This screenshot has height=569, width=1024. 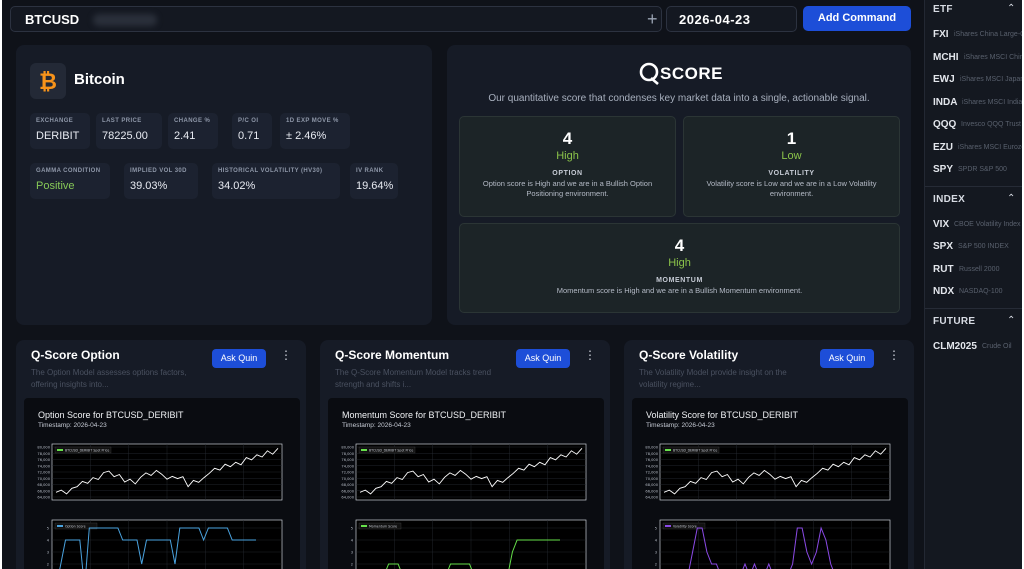 I want to click on ticker-symbol: EZU, so click(x=943, y=147).